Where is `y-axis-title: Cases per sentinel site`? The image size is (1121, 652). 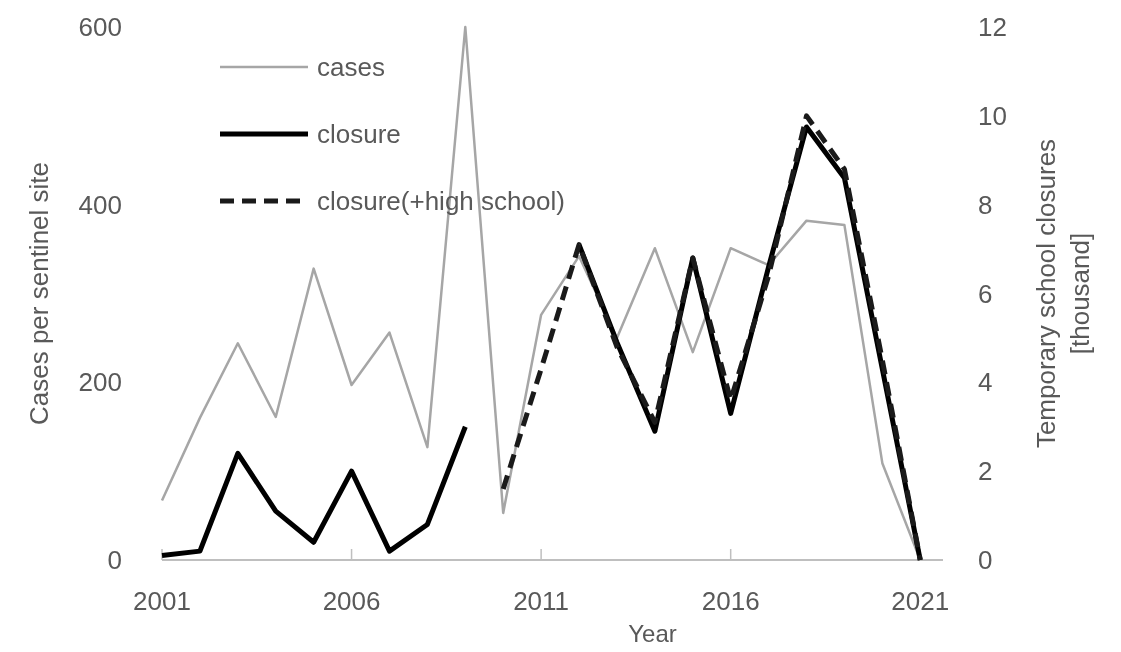
y-axis-title: Cases per sentinel site is located at coordinates (39, 293).